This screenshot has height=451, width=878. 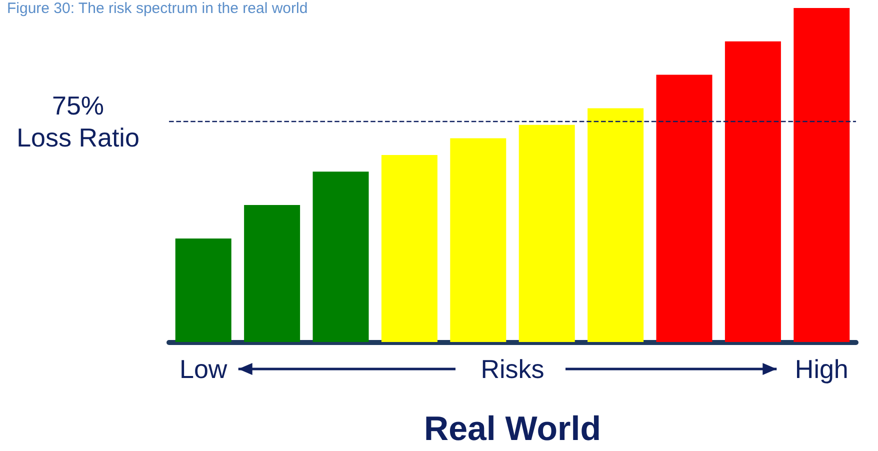 What do you see at coordinates (157, 8) in the screenshot?
I see `chart-title: Figure 30: The risk spectrum in the real world` at bounding box center [157, 8].